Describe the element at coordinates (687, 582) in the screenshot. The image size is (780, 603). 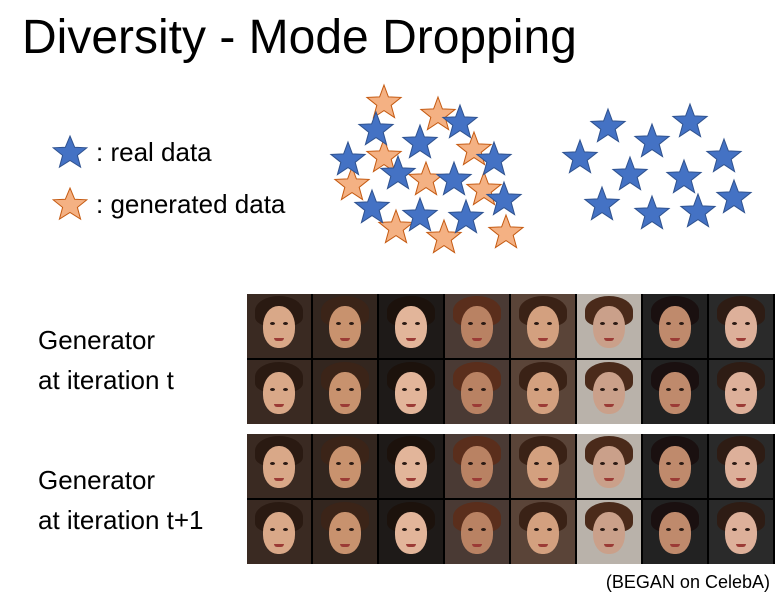
I see `caption: (BEGAN on CelebA)` at that location.